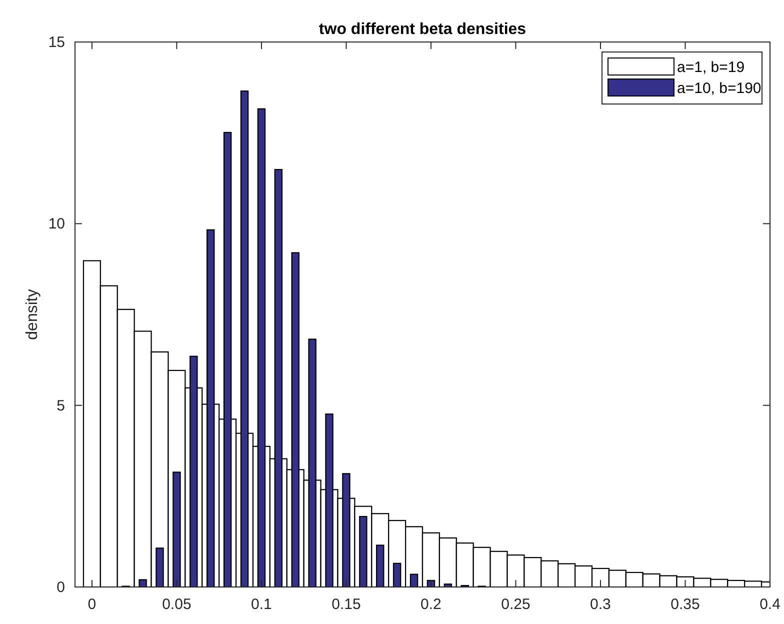  What do you see at coordinates (92, 604) in the screenshot?
I see `x-tick-label: 0` at bounding box center [92, 604].